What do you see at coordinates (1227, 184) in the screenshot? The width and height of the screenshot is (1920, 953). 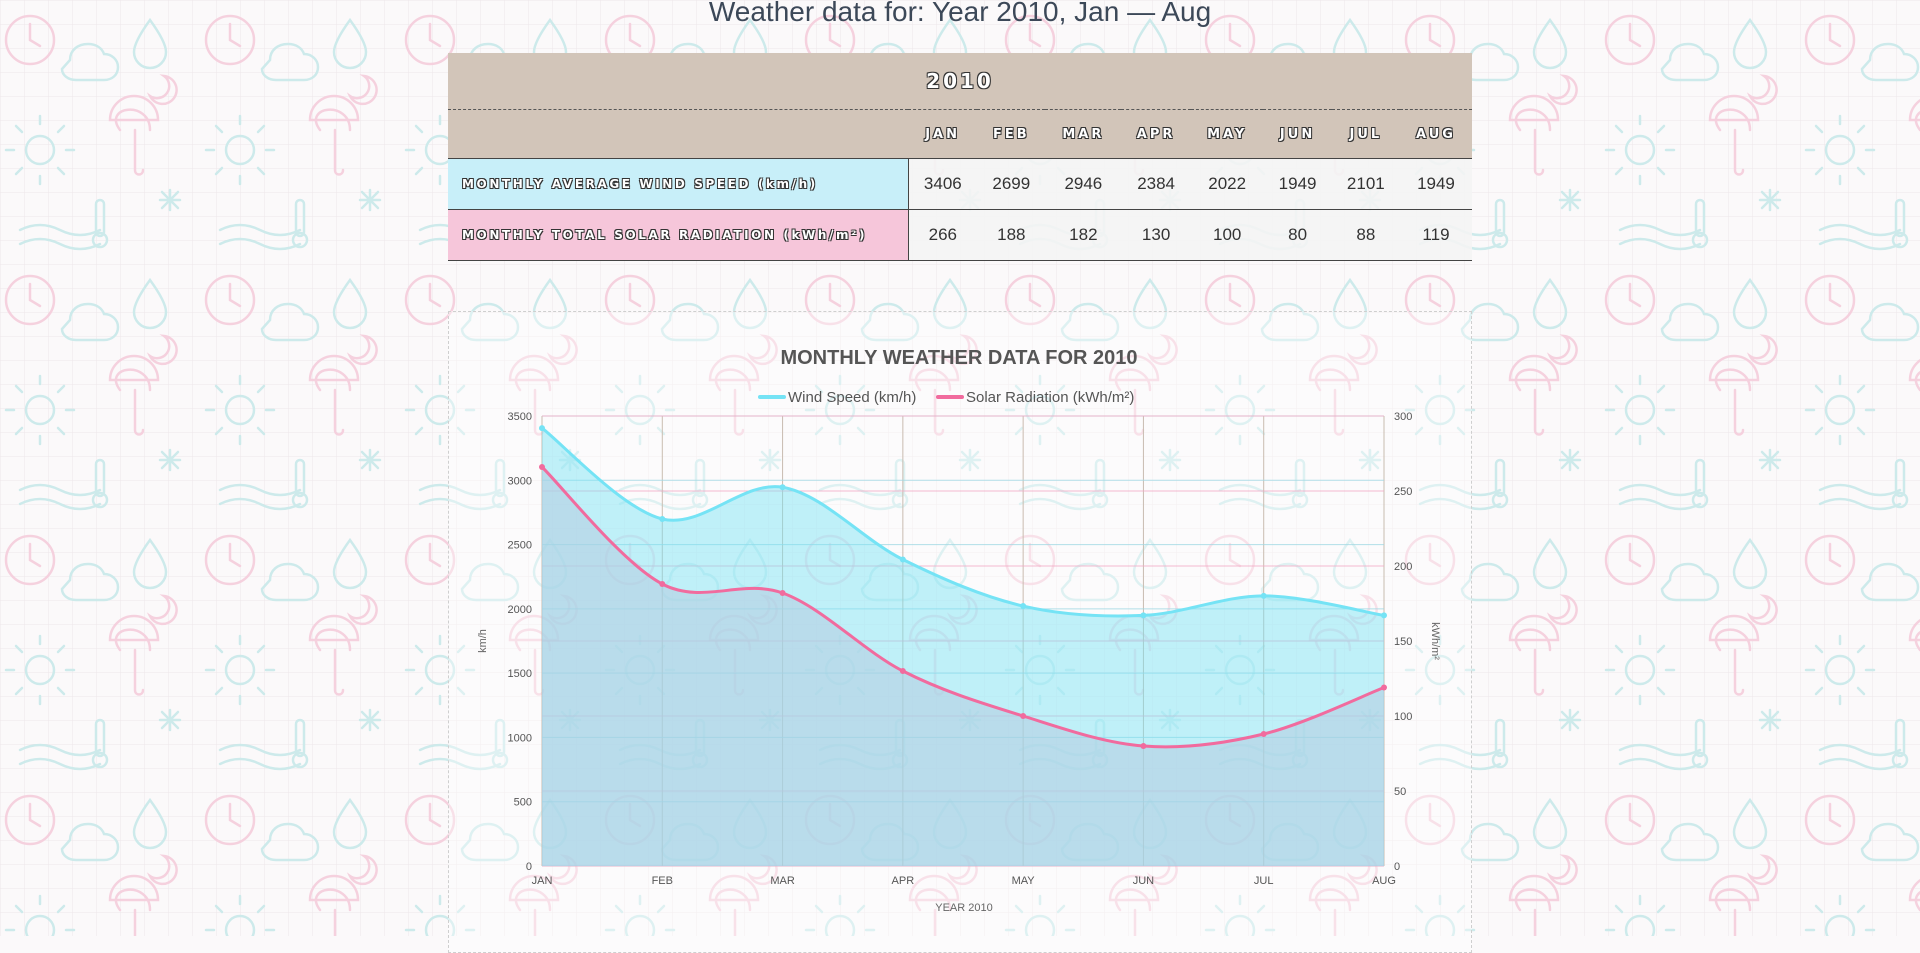 I see `wind-cell-may: 2022` at bounding box center [1227, 184].